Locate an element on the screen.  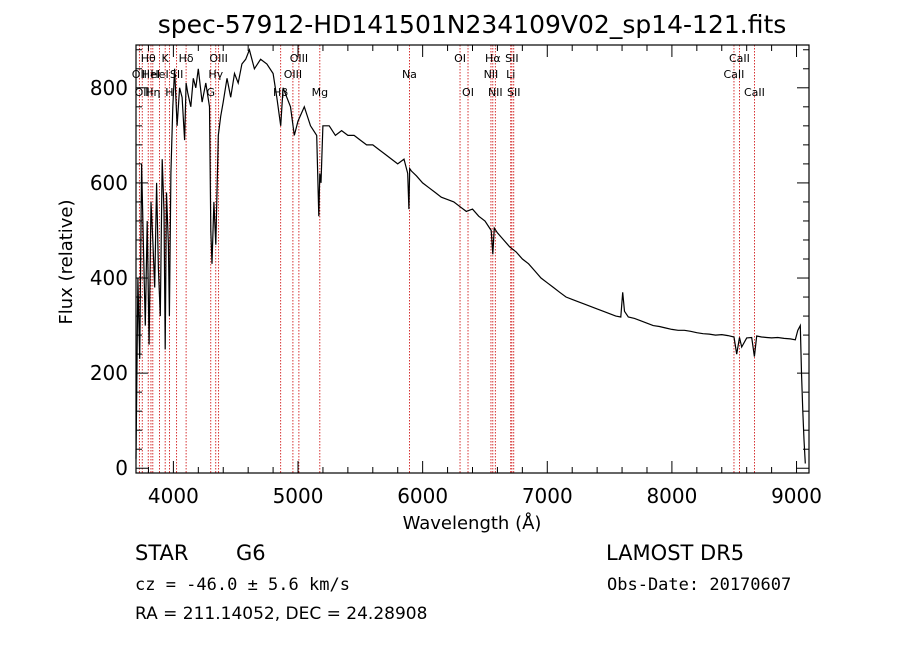
line-label-8: SII is located at coordinates (176, 74).